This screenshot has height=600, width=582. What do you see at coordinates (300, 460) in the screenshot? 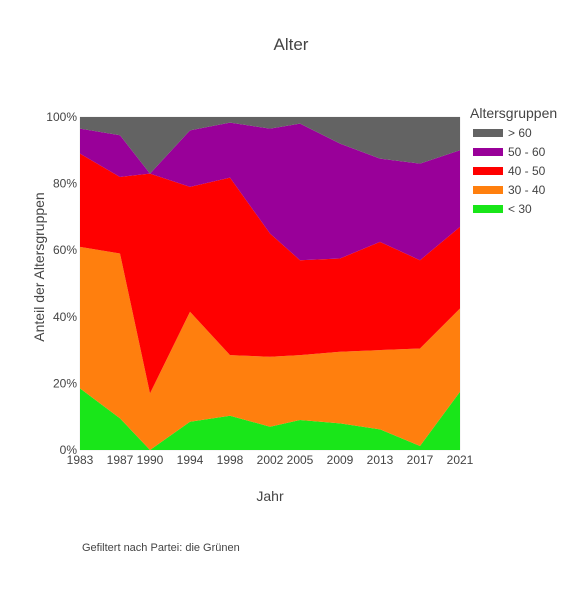
I see `x-tick-label: 2005` at bounding box center [300, 460].